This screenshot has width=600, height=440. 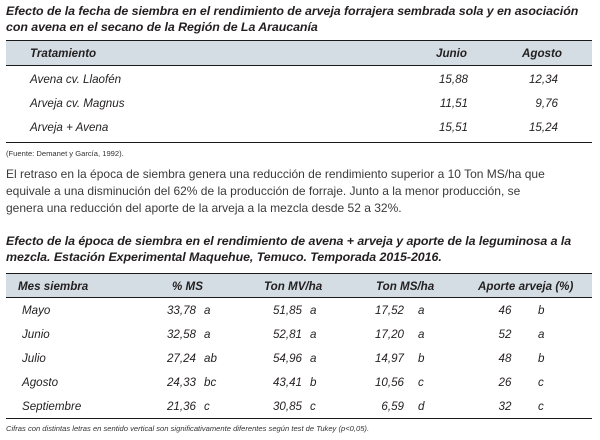 I want to click on table2-tms-value: 6,59, so click(x=392, y=406).